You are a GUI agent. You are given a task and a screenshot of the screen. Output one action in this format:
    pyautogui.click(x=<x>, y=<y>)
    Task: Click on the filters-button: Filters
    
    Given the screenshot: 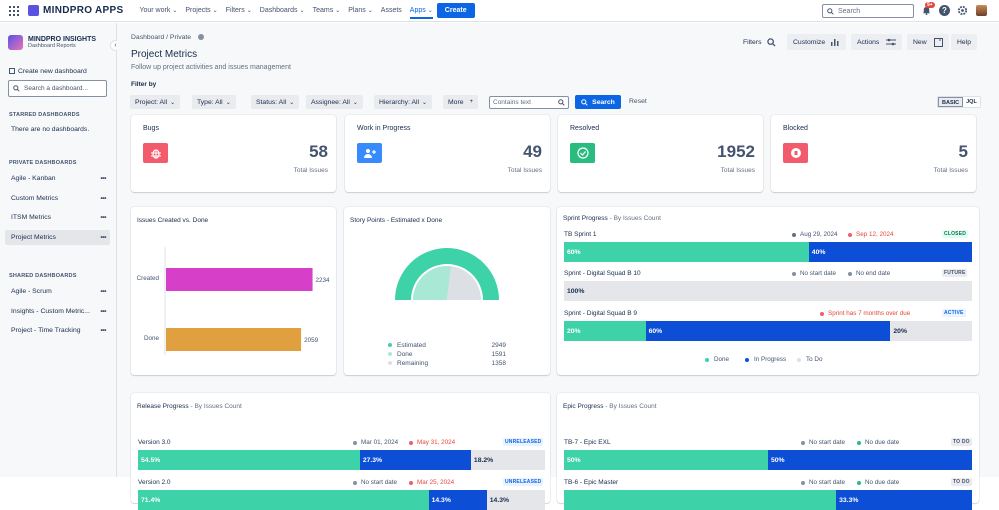 What is the action you would take?
    pyautogui.click(x=759, y=42)
    